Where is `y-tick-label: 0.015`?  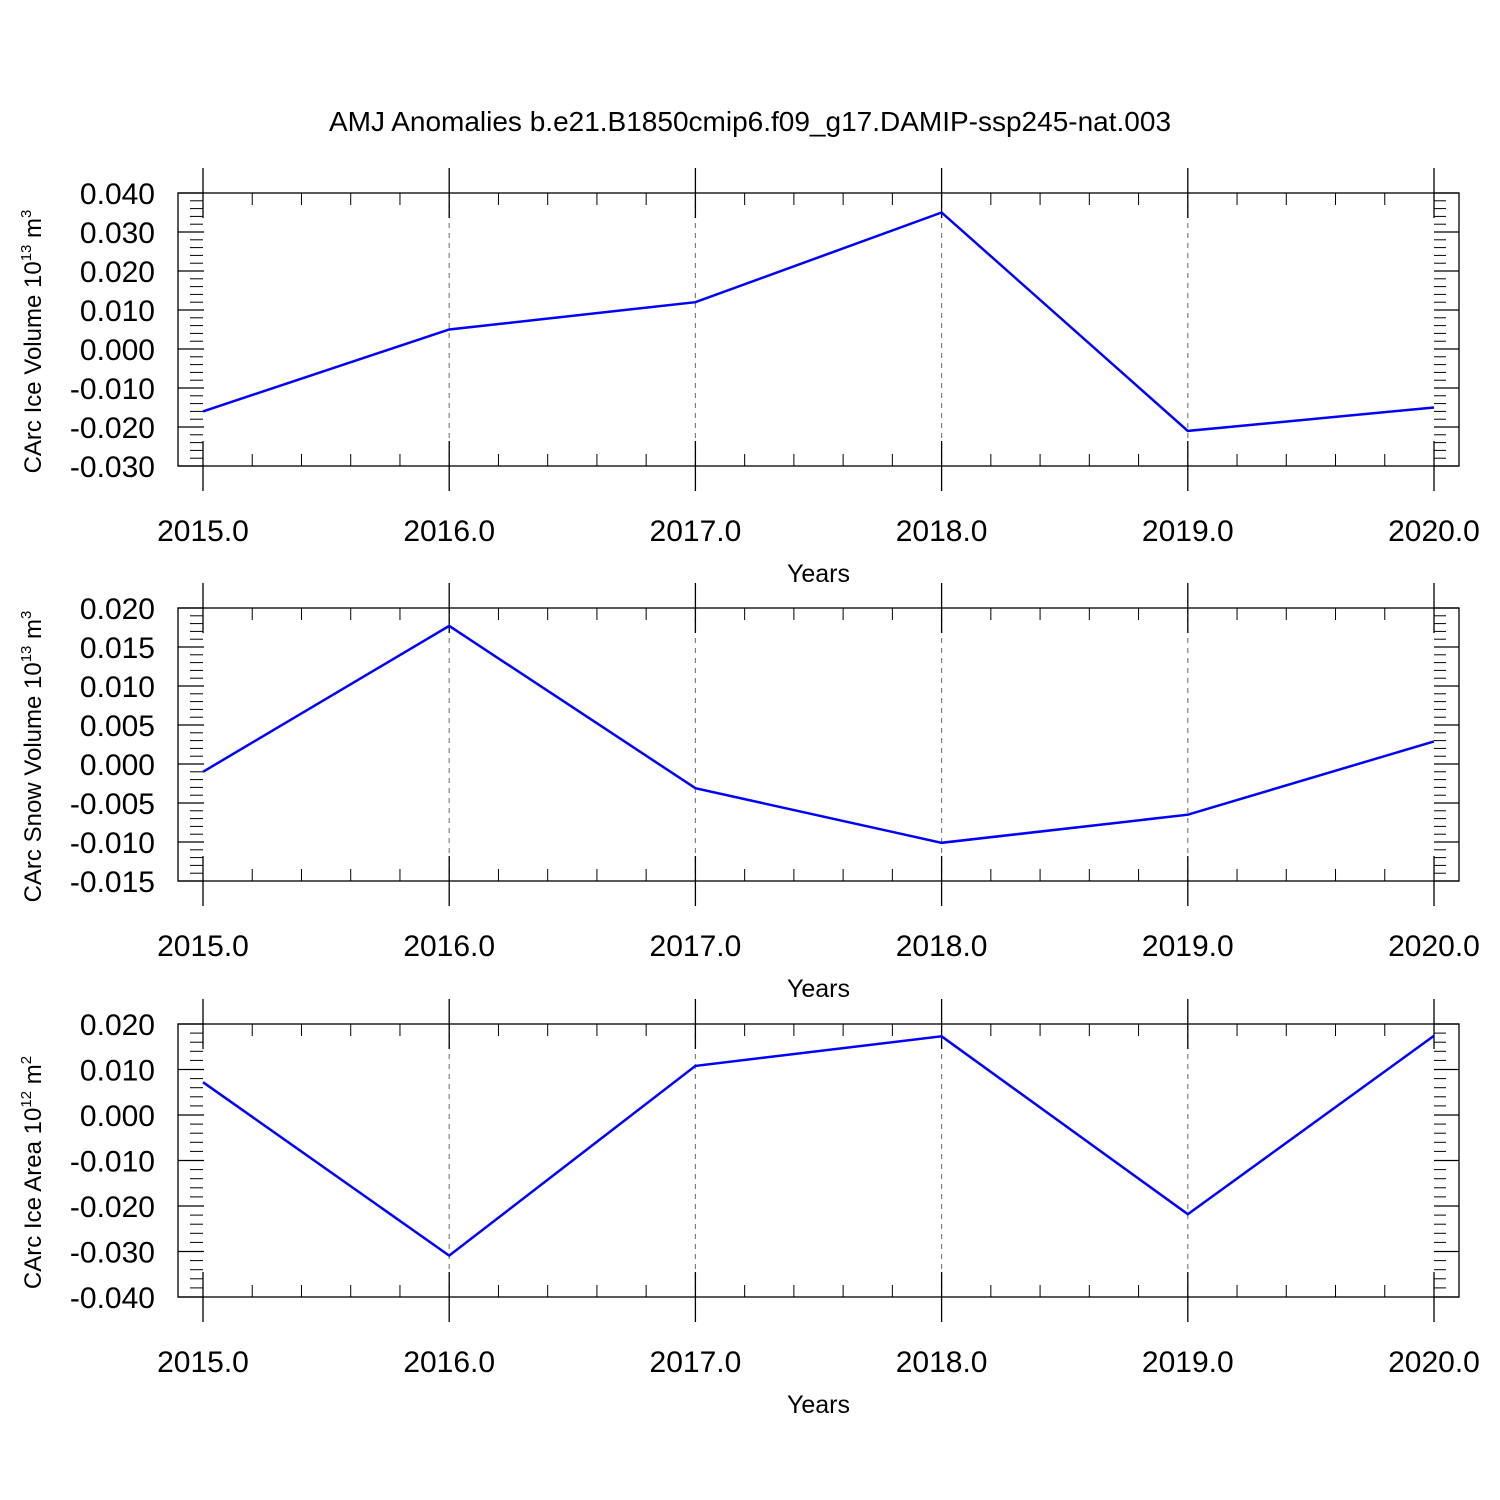 y-tick-label: 0.015 is located at coordinates (117, 648).